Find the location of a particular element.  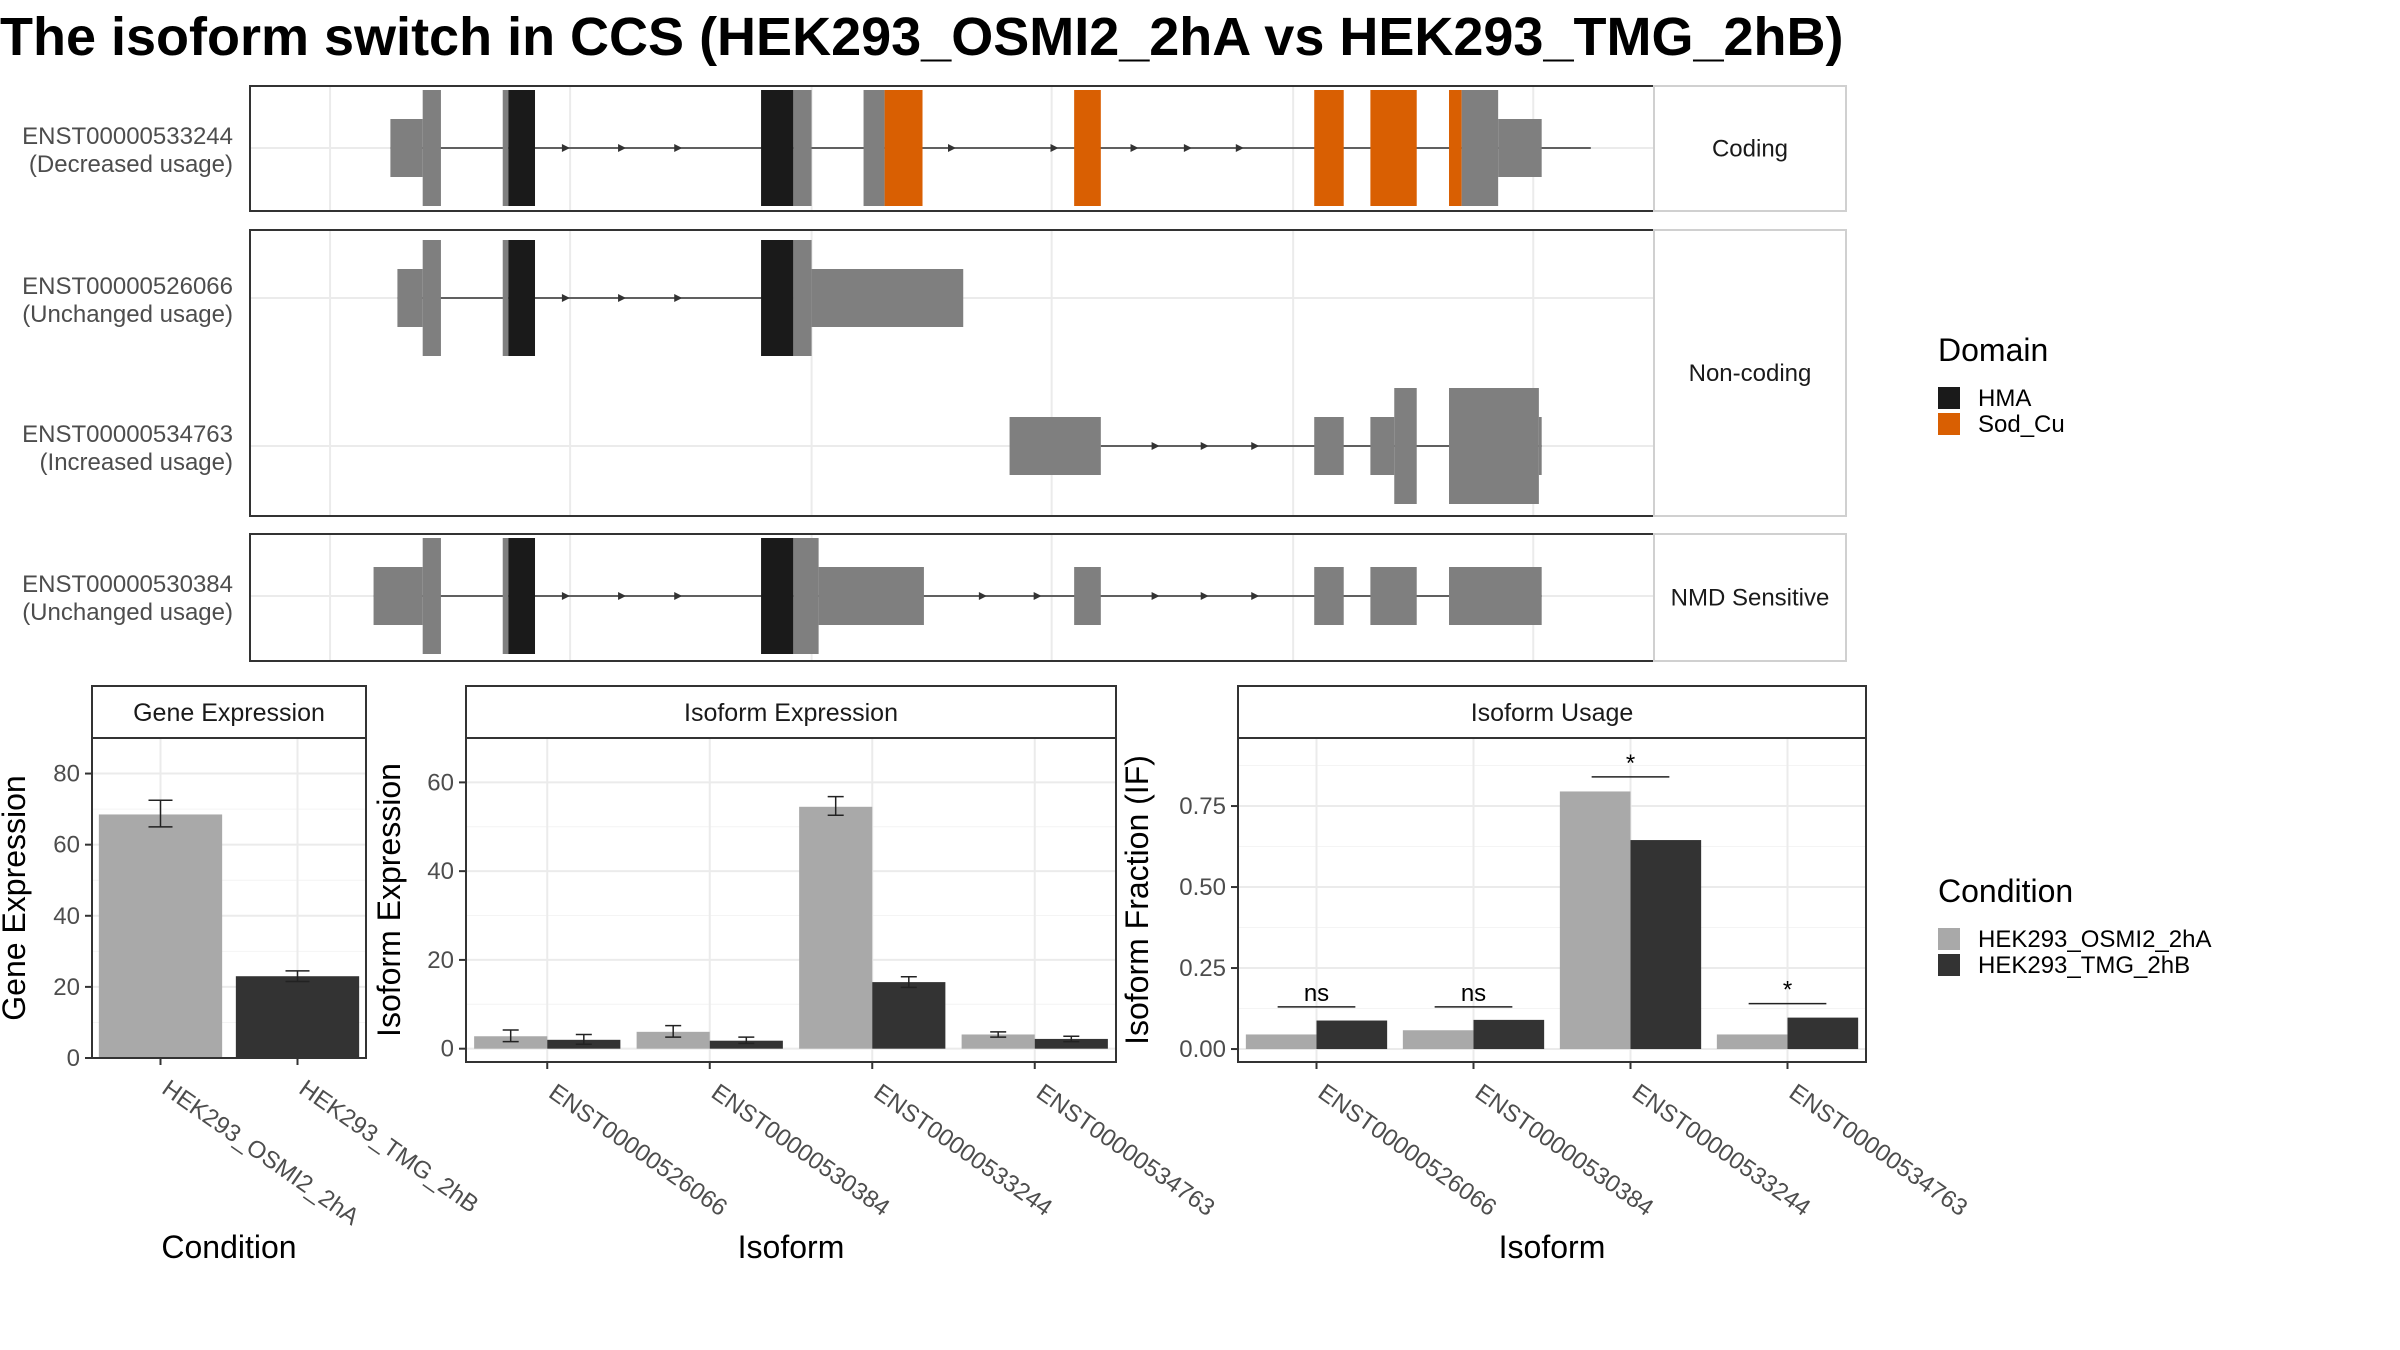

transcript-track: ENST00000530384(Unchanged usage) is located at coordinates (782, 596).